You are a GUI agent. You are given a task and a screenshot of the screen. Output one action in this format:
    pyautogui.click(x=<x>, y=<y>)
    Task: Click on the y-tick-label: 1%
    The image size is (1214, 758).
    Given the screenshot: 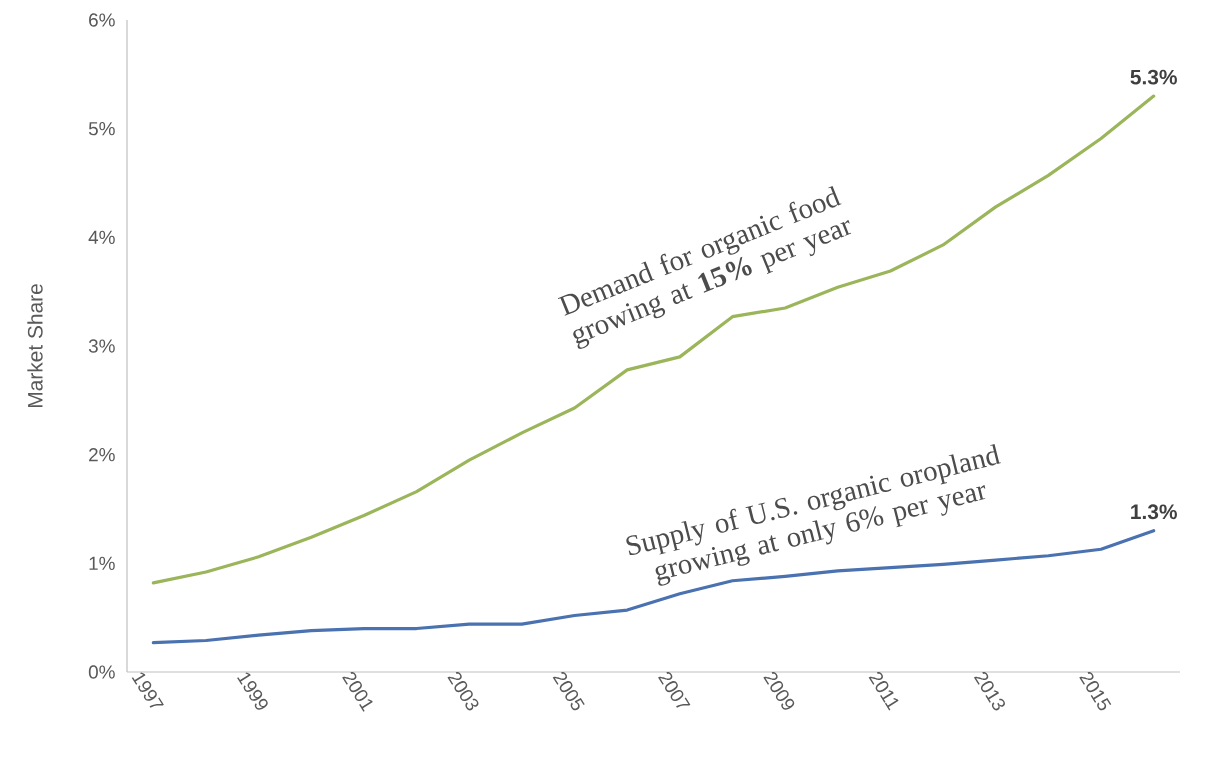 What is the action you would take?
    pyautogui.click(x=102, y=563)
    